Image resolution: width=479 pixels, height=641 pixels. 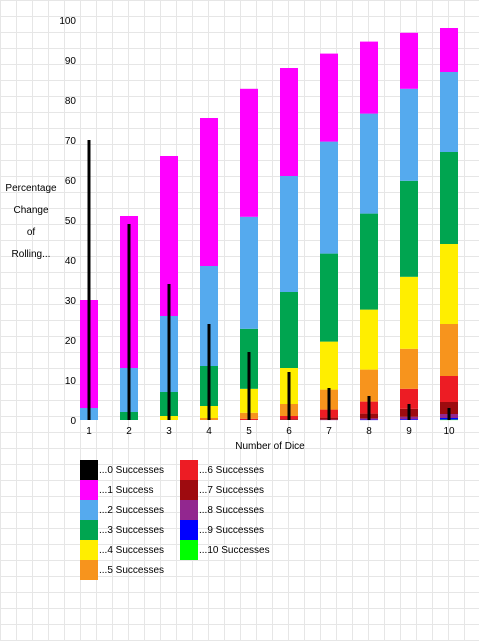 I want to click on legend-item: ...4 Successes, so click(x=122, y=550).